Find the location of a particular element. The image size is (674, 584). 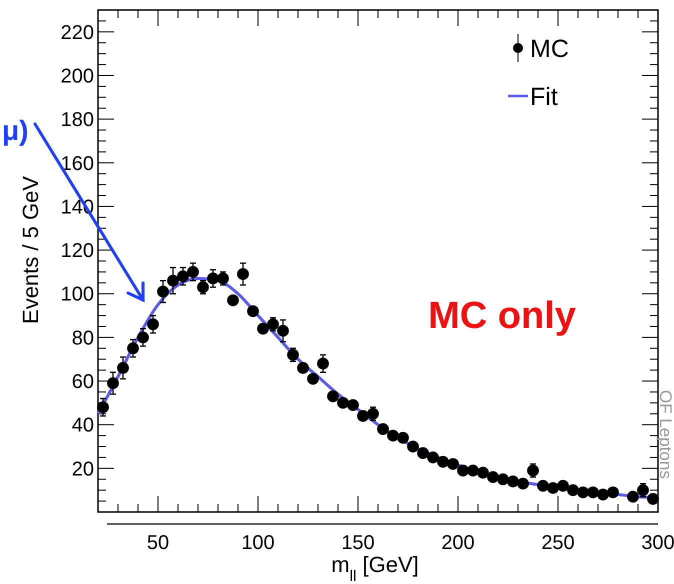

y-tick-label: 100 is located at coordinates (77, 295).